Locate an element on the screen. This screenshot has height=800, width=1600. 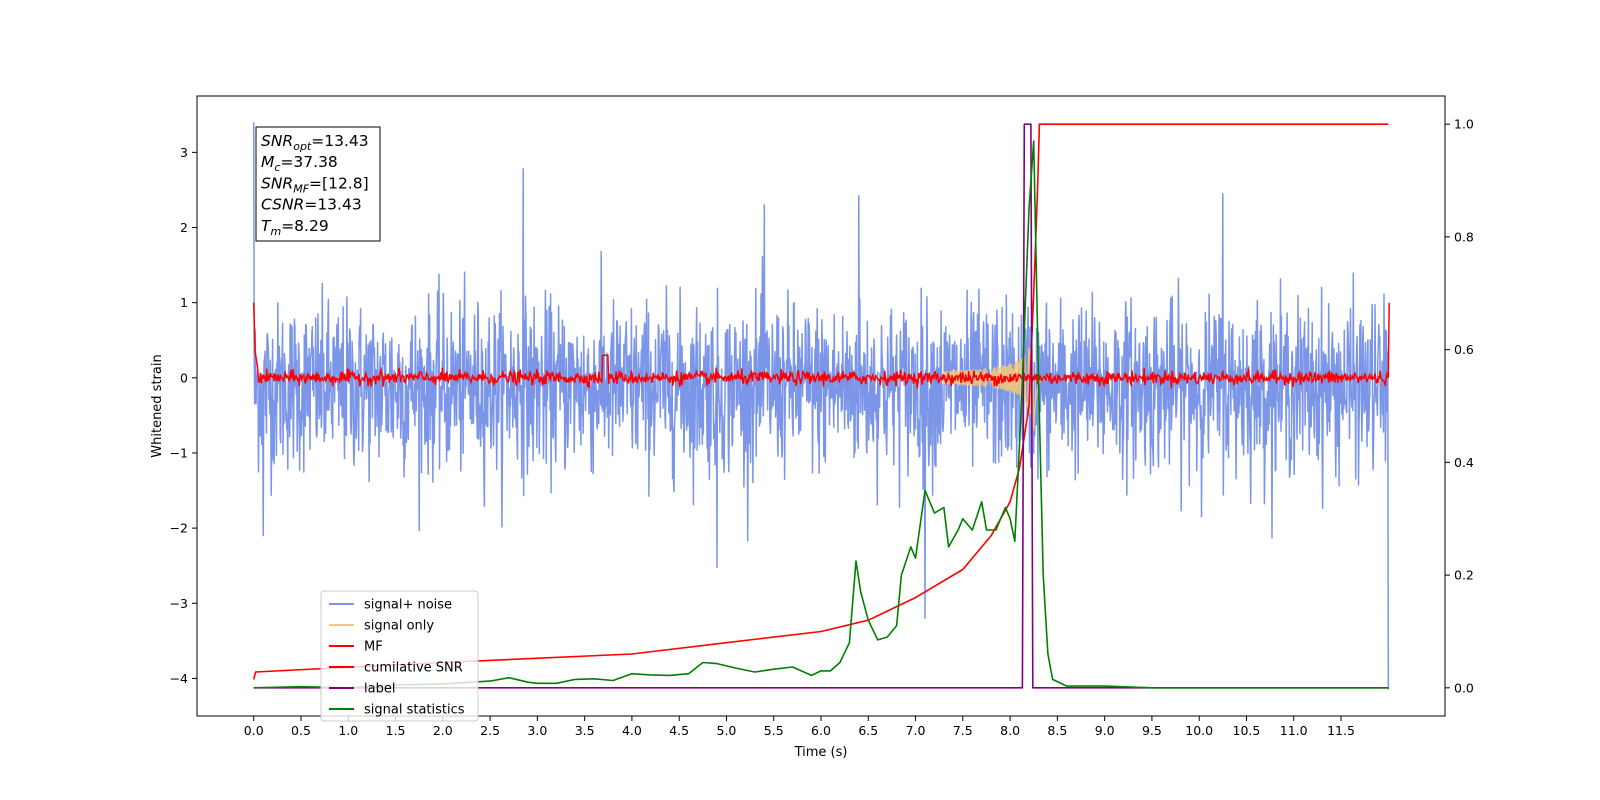
y-right-tick-label: 0.2 is located at coordinates (1464, 575).